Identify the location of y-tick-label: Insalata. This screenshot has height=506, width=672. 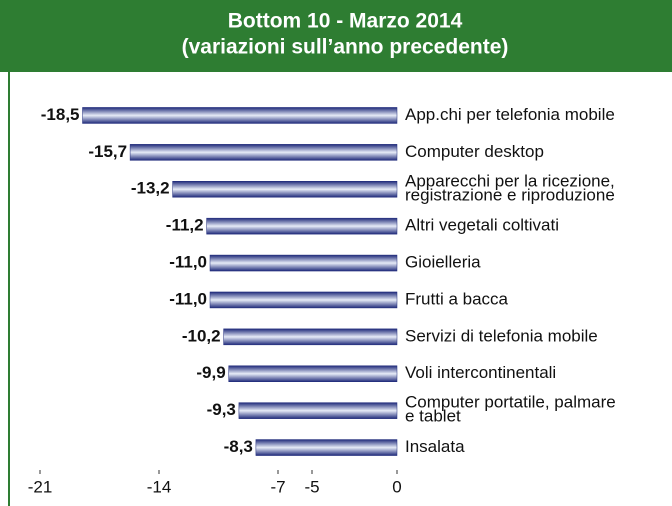
(435, 446).